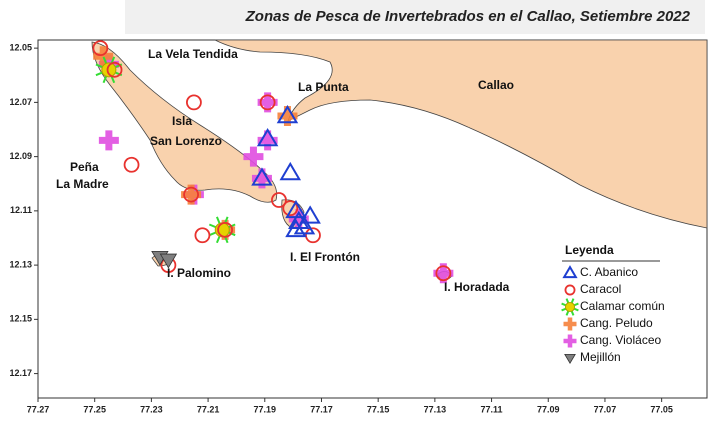  I want to click on x-tick-label: 77.23, so click(151, 409).